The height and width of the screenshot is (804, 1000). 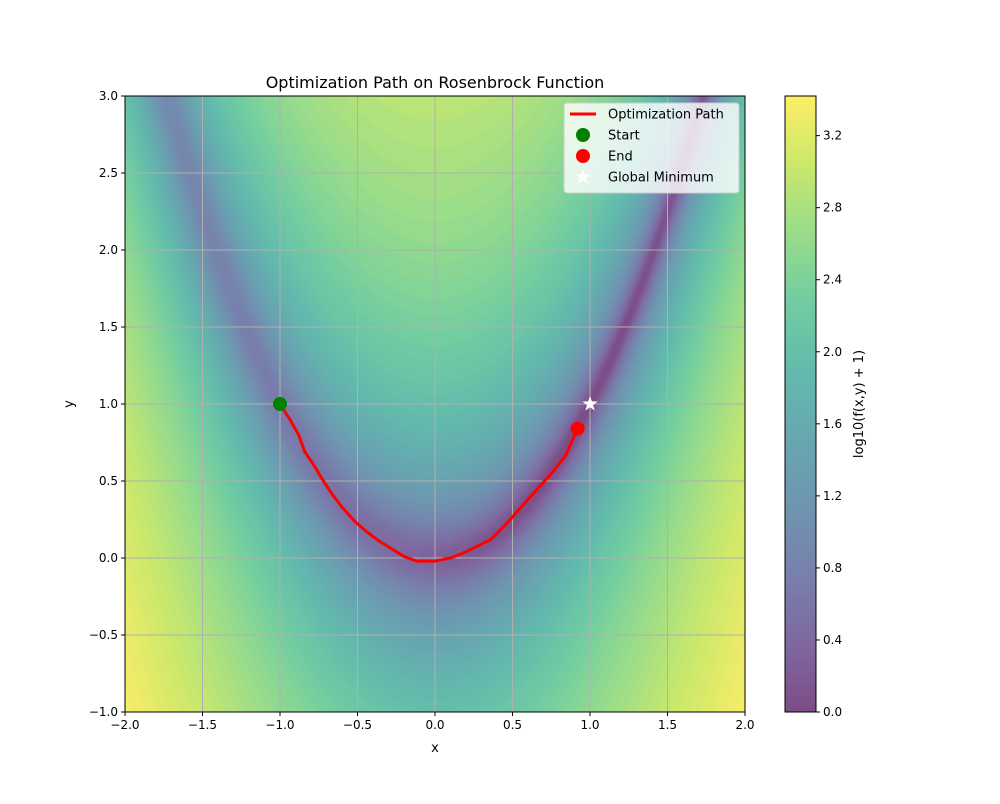 What do you see at coordinates (583, 176) in the screenshot?
I see `legend-swatch-global-minimum` at bounding box center [583, 176].